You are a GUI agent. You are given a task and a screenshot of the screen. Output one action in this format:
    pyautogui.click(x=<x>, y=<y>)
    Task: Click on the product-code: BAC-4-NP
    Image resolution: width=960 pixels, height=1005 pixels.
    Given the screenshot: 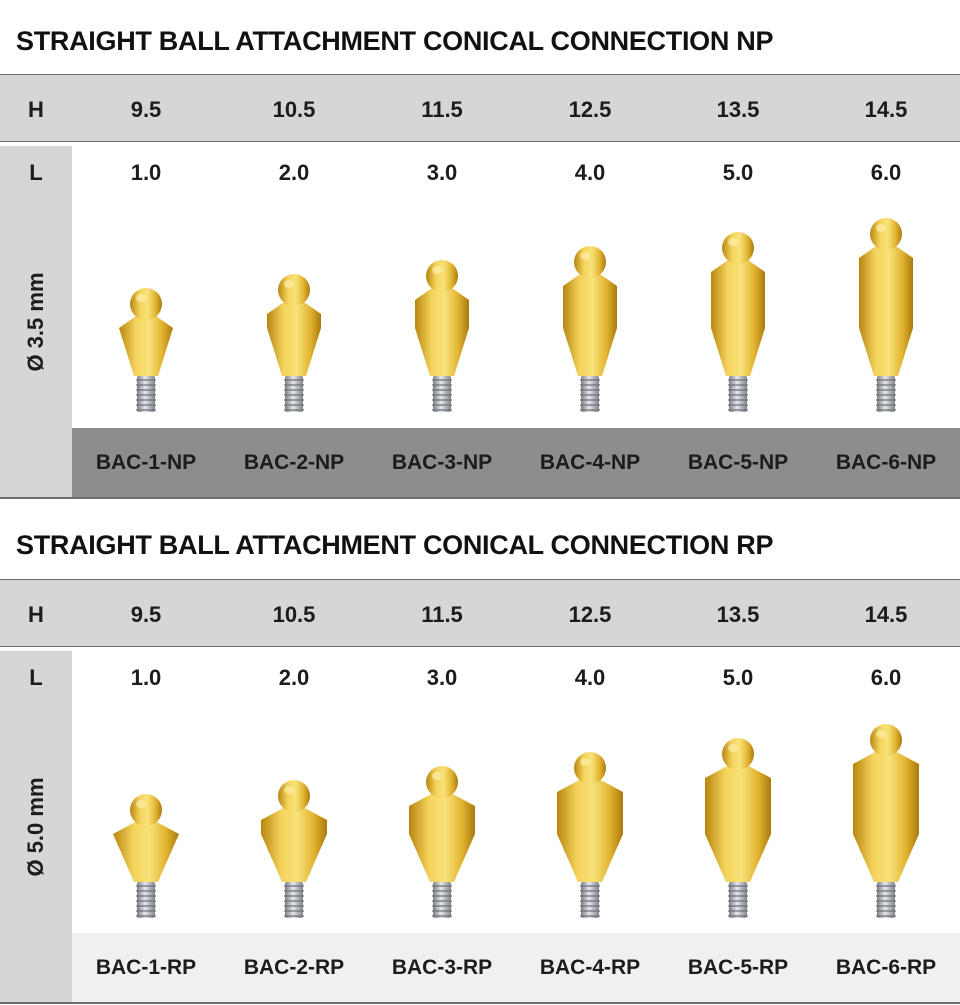 What is the action you would take?
    pyautogui.click(x=590, y=462)
    